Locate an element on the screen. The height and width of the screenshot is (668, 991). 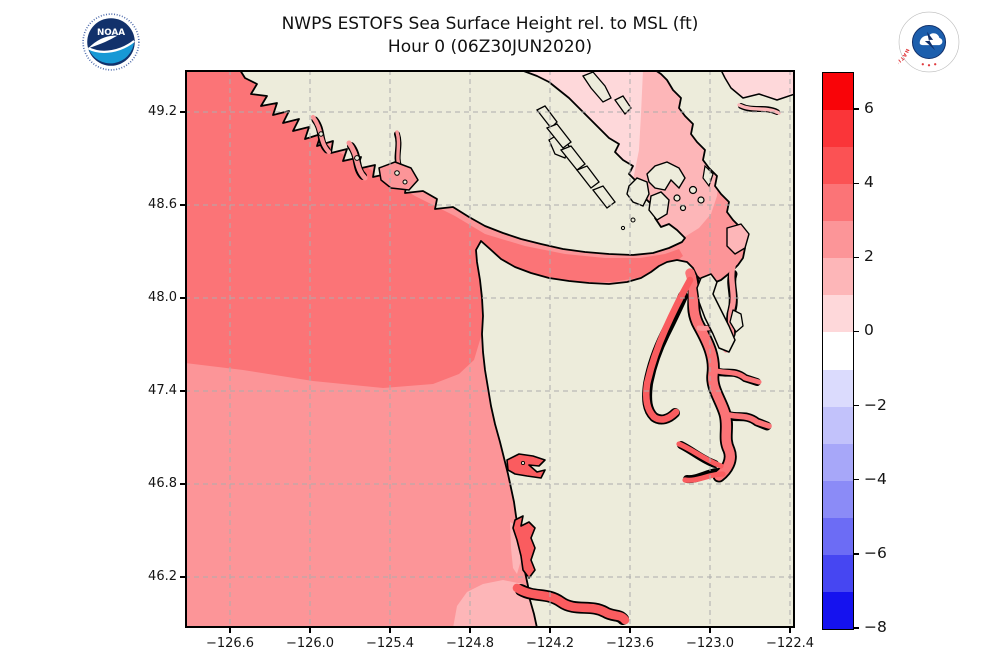
y-tick-label: 49.2 is located at coordinates (162, 111).